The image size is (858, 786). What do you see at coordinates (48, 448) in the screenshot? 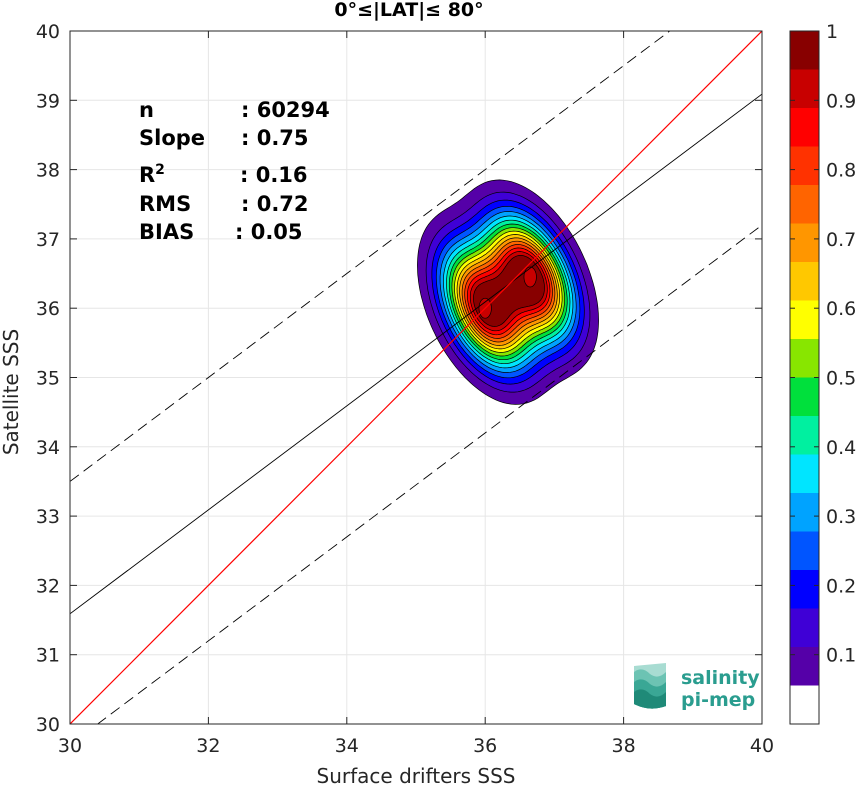
I see `y-tick-label: 34` at bounding box center [48, 448].